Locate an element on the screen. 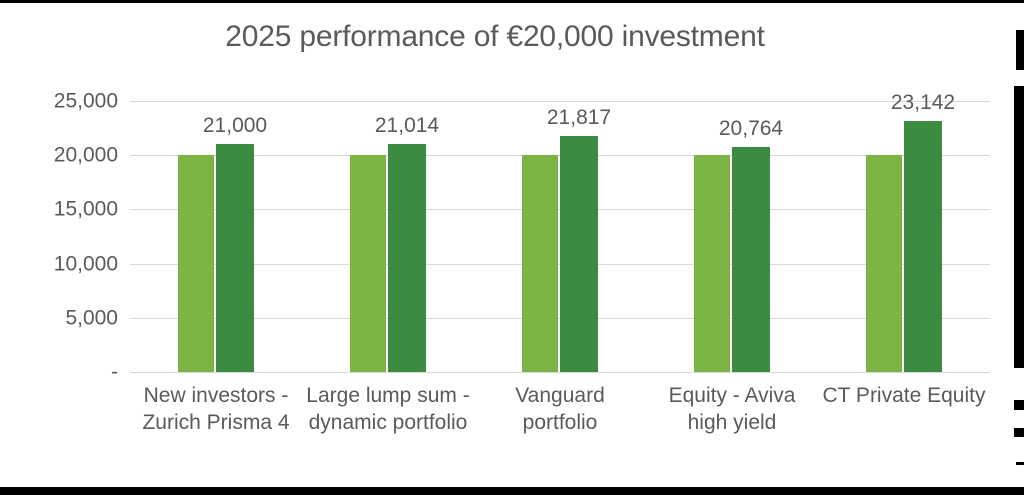 This screenshot has height=495, width=1024. bar-value-label: 21,000 is located at coordinates (235, 126).